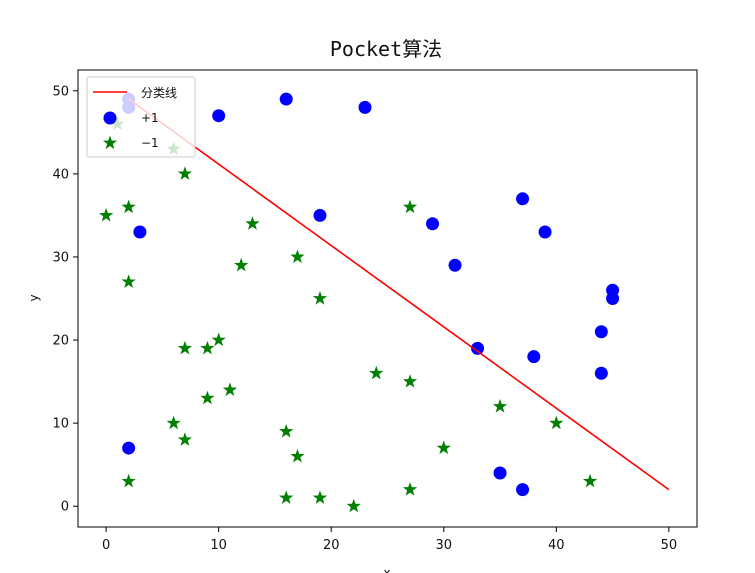  Describe the element at coordinates (331, 545) in the screenshot. I see `x-tick-label: 20` at that location.